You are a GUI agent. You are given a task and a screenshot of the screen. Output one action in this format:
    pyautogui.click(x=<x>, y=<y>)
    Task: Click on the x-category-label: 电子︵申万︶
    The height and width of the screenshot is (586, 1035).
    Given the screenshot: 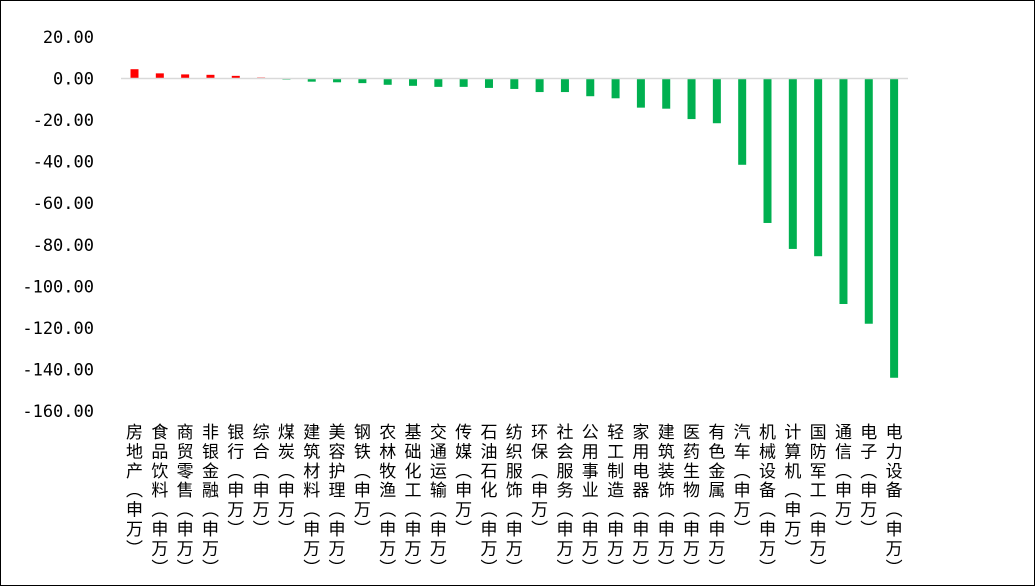 What is the action you would take?
    pyautogui.click(x=868, y=481)
    